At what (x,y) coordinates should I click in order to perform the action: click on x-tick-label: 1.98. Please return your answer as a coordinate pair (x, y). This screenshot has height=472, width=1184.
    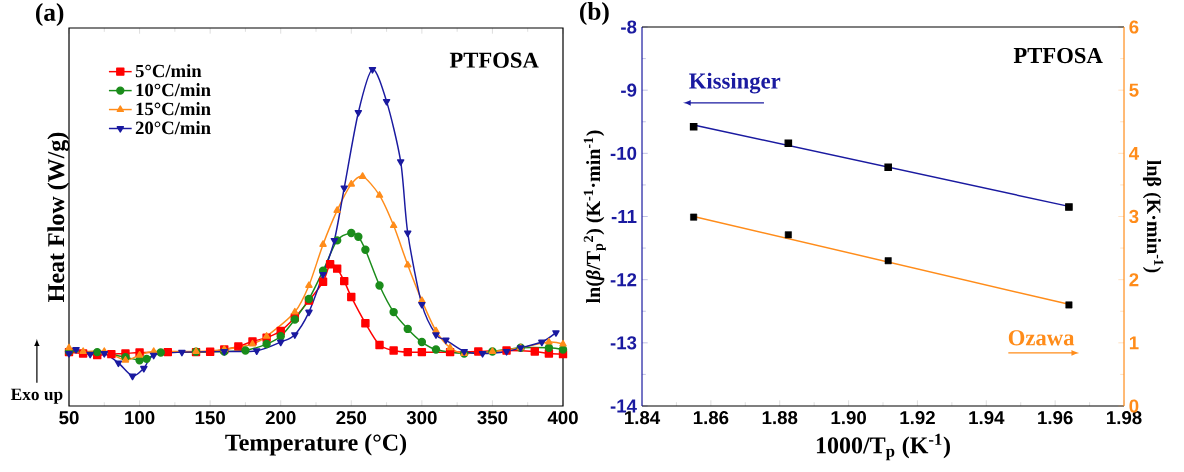
    Looking at the image, I should click on (1124, 418).